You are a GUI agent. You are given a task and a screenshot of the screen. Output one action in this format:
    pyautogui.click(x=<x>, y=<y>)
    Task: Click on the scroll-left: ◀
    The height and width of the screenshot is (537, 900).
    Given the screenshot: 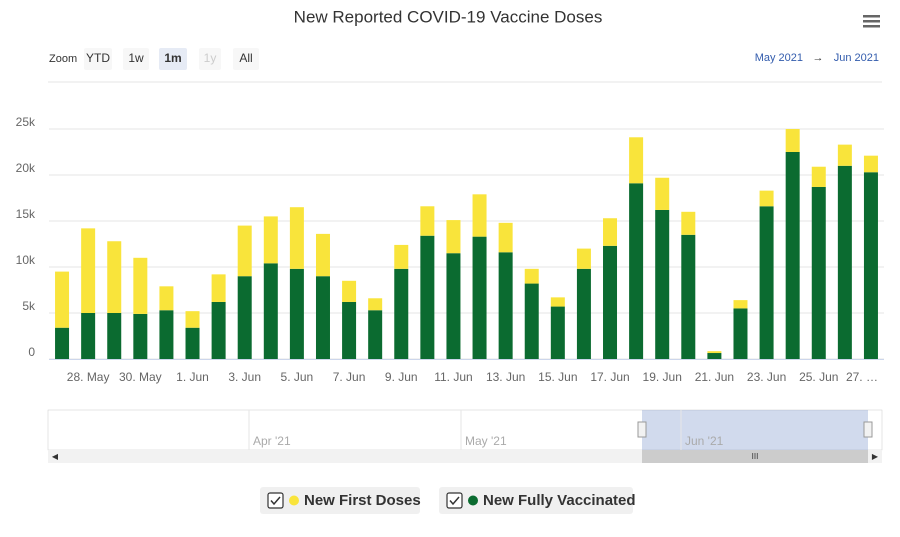 What is the action you would take?
    pyautogui.click(x=55, y=456)
    